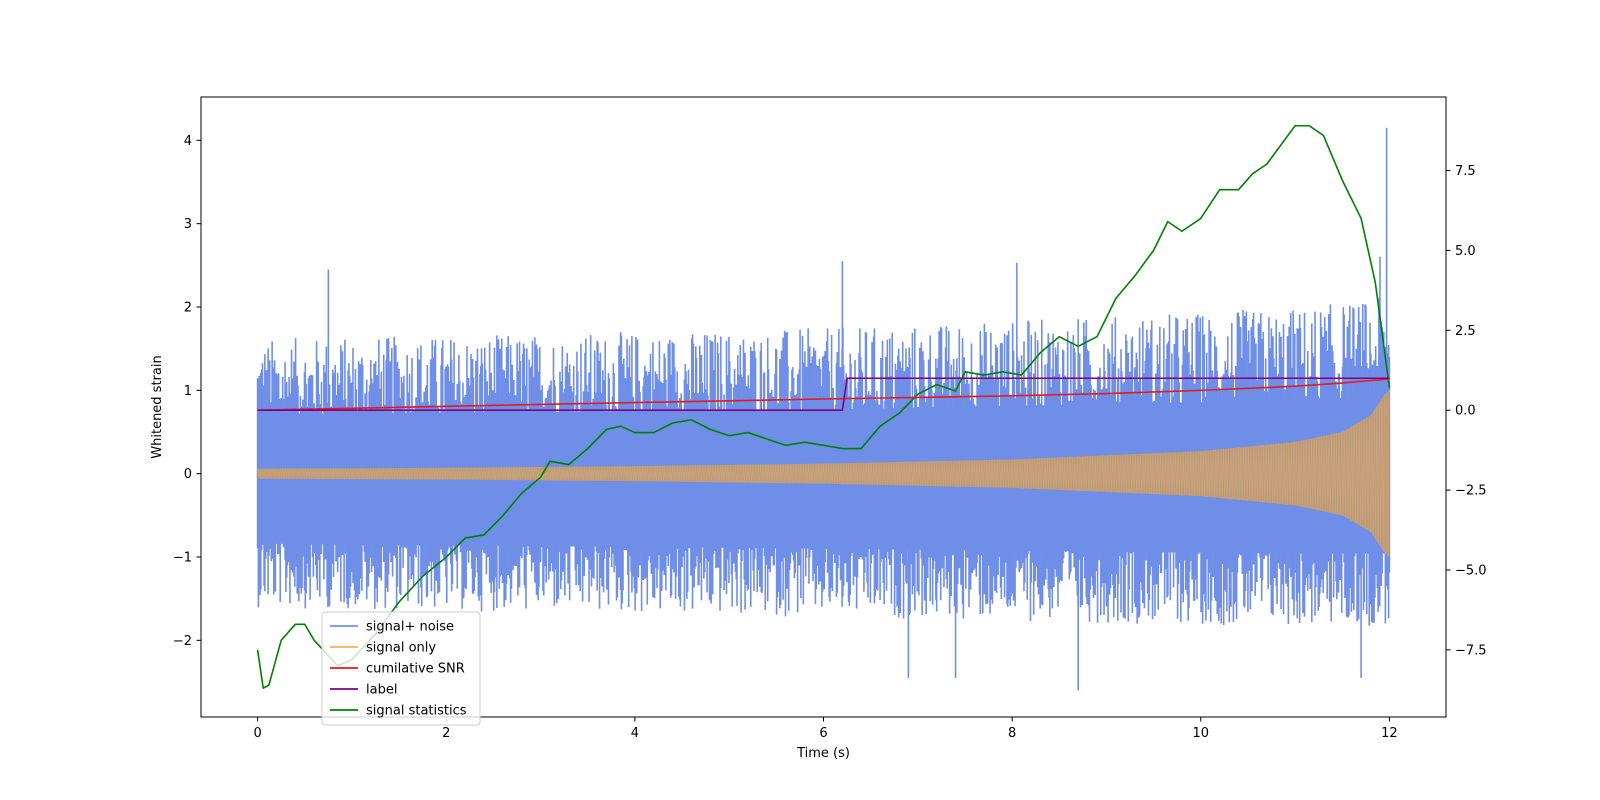  Describe the element at coordinates (823, 753) in the screenshot. I see `x-axis-label: Time (s)` at that location.